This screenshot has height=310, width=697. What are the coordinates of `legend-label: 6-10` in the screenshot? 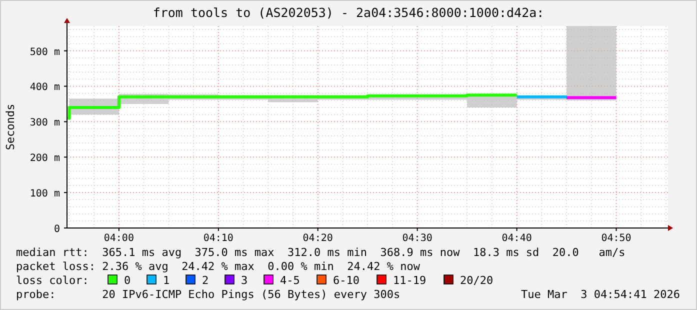 It's located at (346, 280).